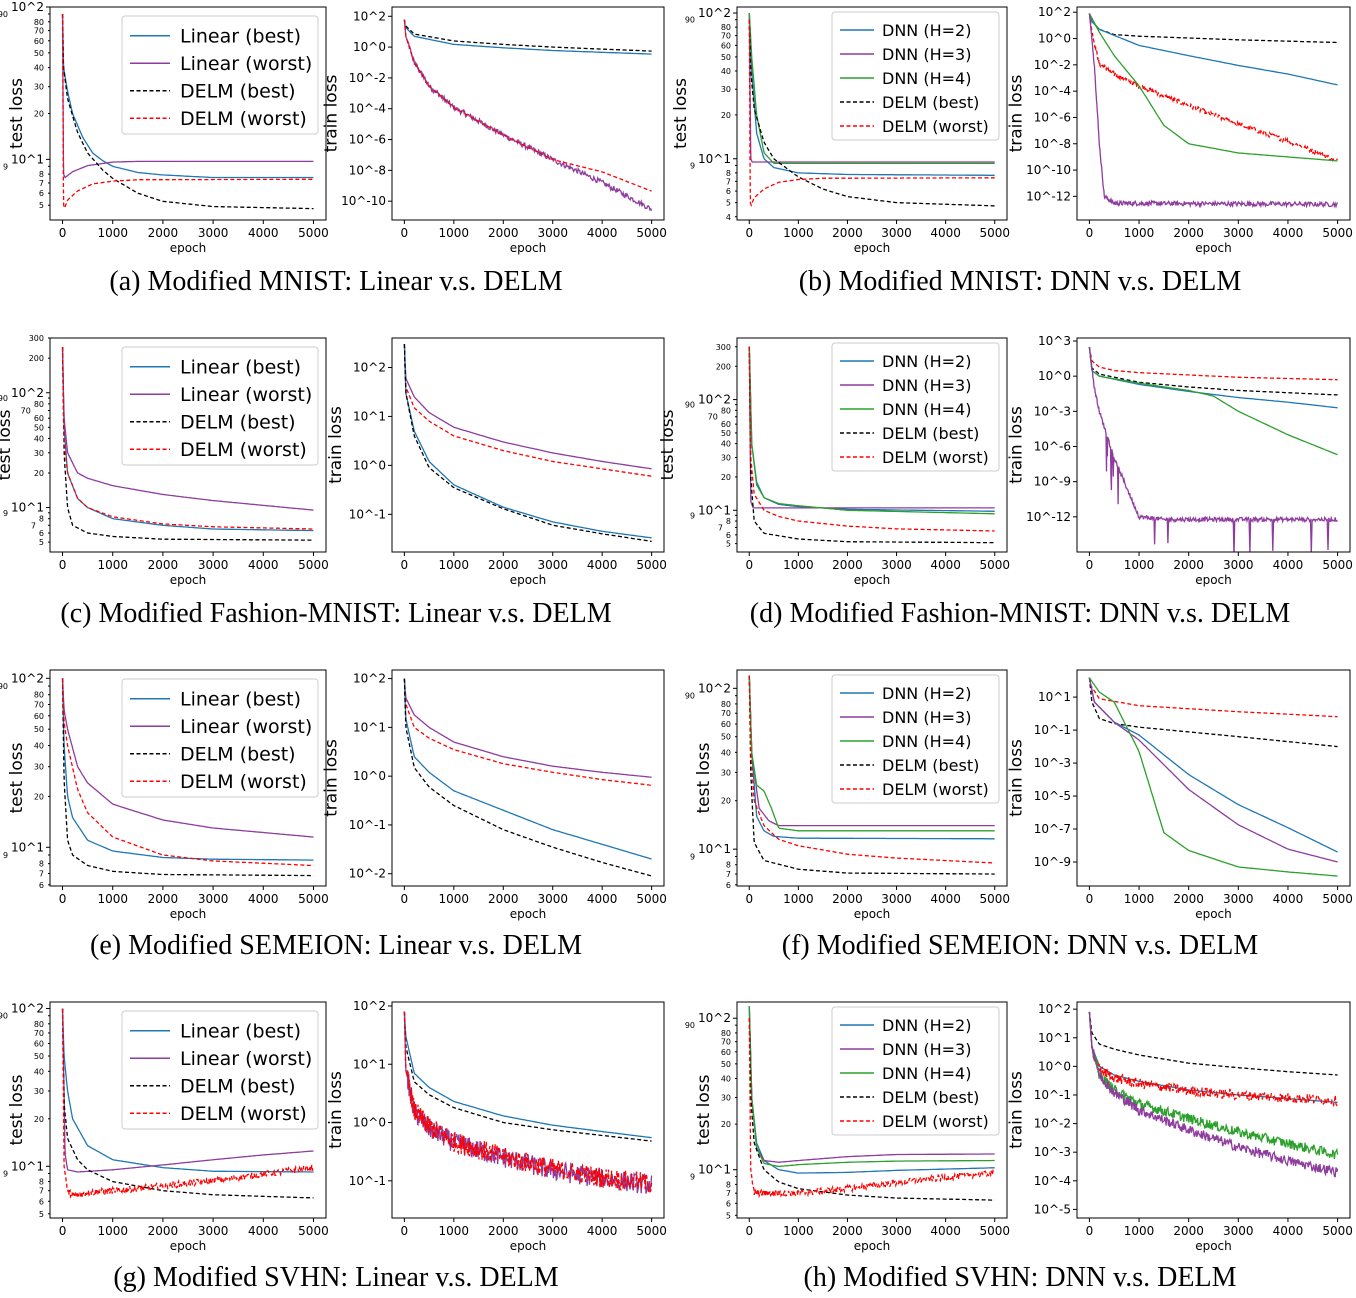 The image size is (1356, 1298). I want to click on y-tick-label: 6, so click(41, 193).